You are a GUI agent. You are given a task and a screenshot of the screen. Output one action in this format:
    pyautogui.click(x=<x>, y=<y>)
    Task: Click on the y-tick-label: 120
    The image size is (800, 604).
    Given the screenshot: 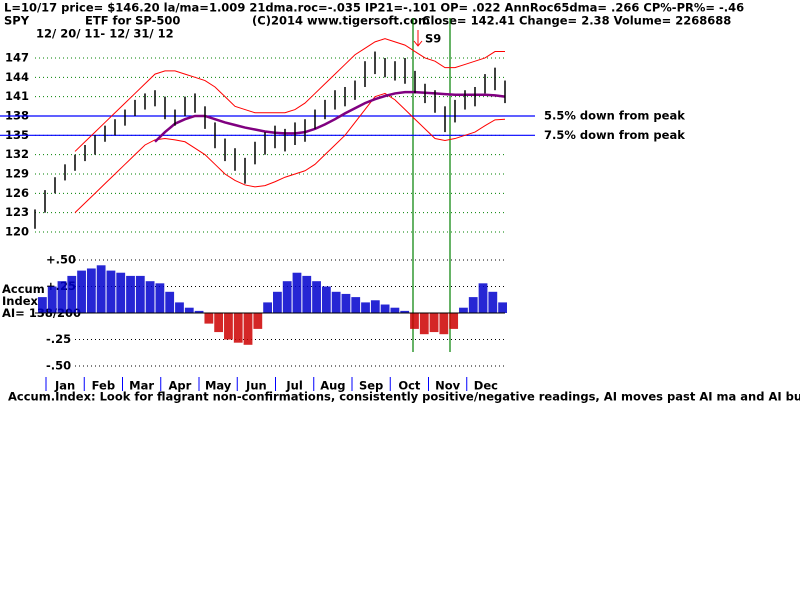 What is the action you would take?
    pyautogui.click(x=17, y=232)
    